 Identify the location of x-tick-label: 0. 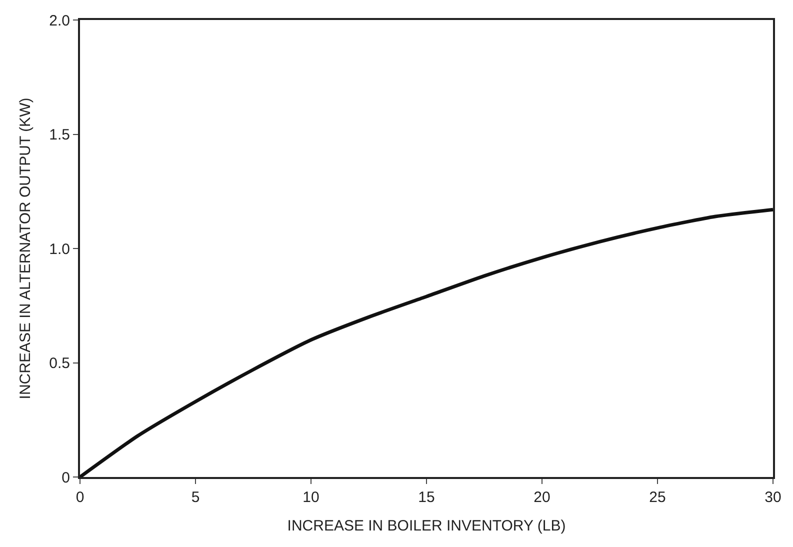
(80, 497).